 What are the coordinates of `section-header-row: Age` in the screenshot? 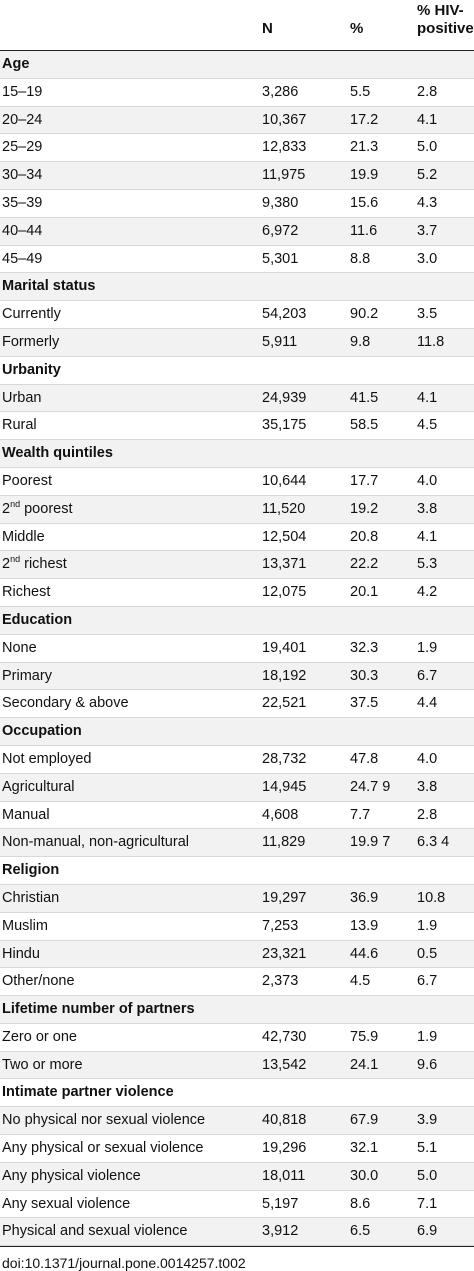 It's located at (237, 65).